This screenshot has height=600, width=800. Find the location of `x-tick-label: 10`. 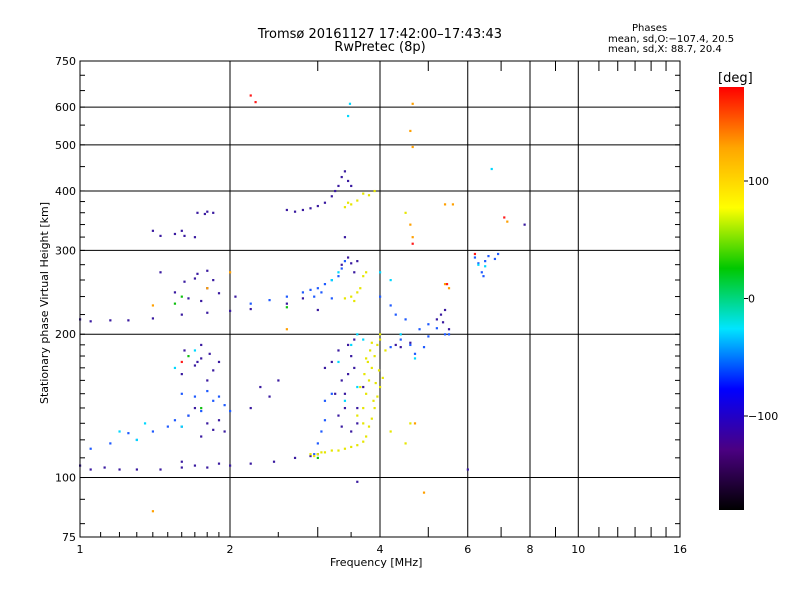

x-tick-label: 10 is located at coordinates (578, 549).